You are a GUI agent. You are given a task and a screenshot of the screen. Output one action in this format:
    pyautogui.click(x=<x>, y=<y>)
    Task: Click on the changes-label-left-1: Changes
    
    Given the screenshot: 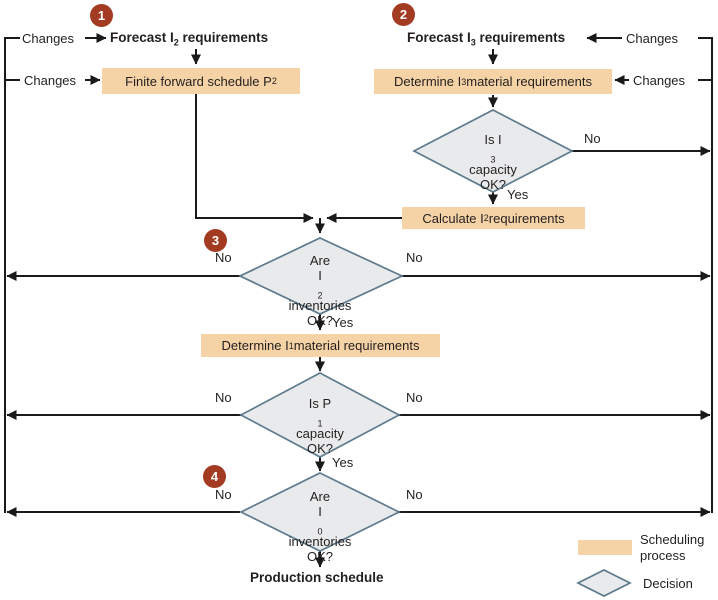 What is the action you would take?
    pyautogui.click(x=48, y=38)
    